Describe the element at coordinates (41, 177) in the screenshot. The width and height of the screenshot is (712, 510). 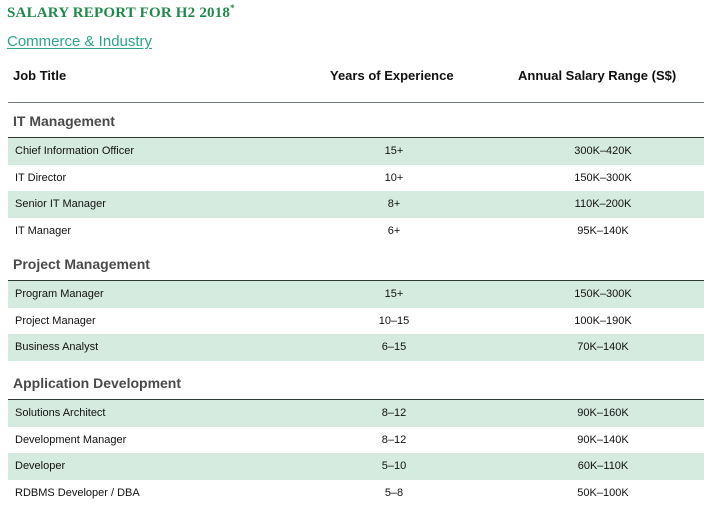
I see `job-title-cell: IT Director` at that location.